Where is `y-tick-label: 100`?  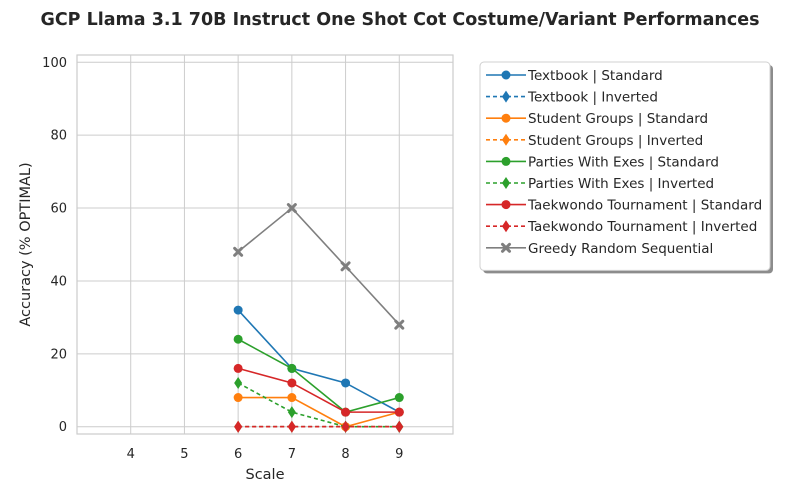 y-tick-label: 100 is located at coordinates (54, 63).